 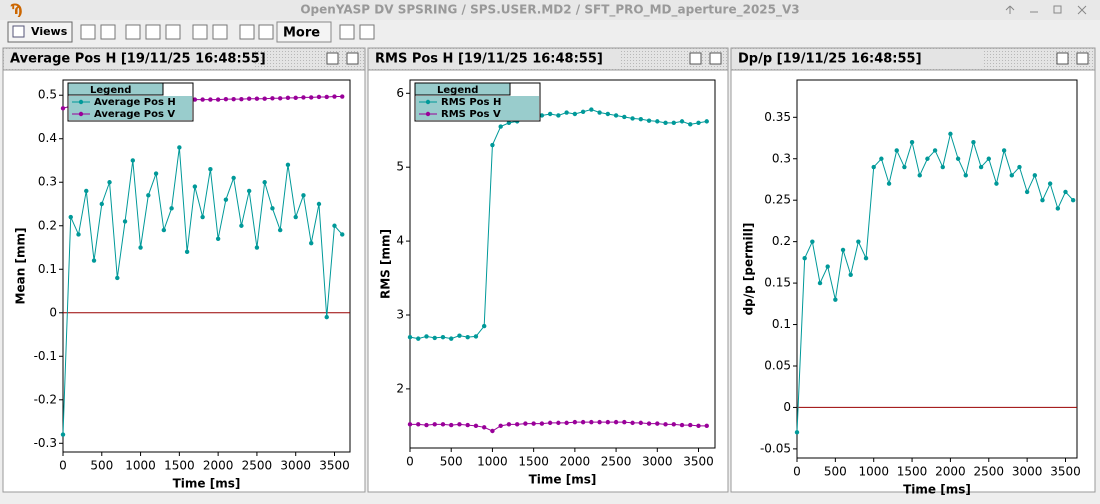 I want to click on y-tick-label: 0.3, so click(x=47, y=182).